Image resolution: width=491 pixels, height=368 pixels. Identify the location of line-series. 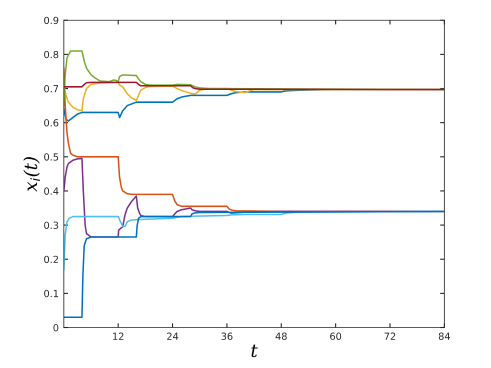
(254, 86).